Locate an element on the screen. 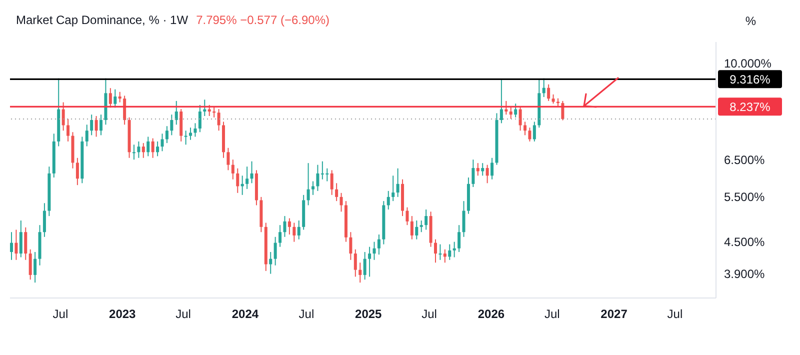 This screenshot has height=355, width=800. y-tick-label: 6.500% is located at coordinates (745, 159).